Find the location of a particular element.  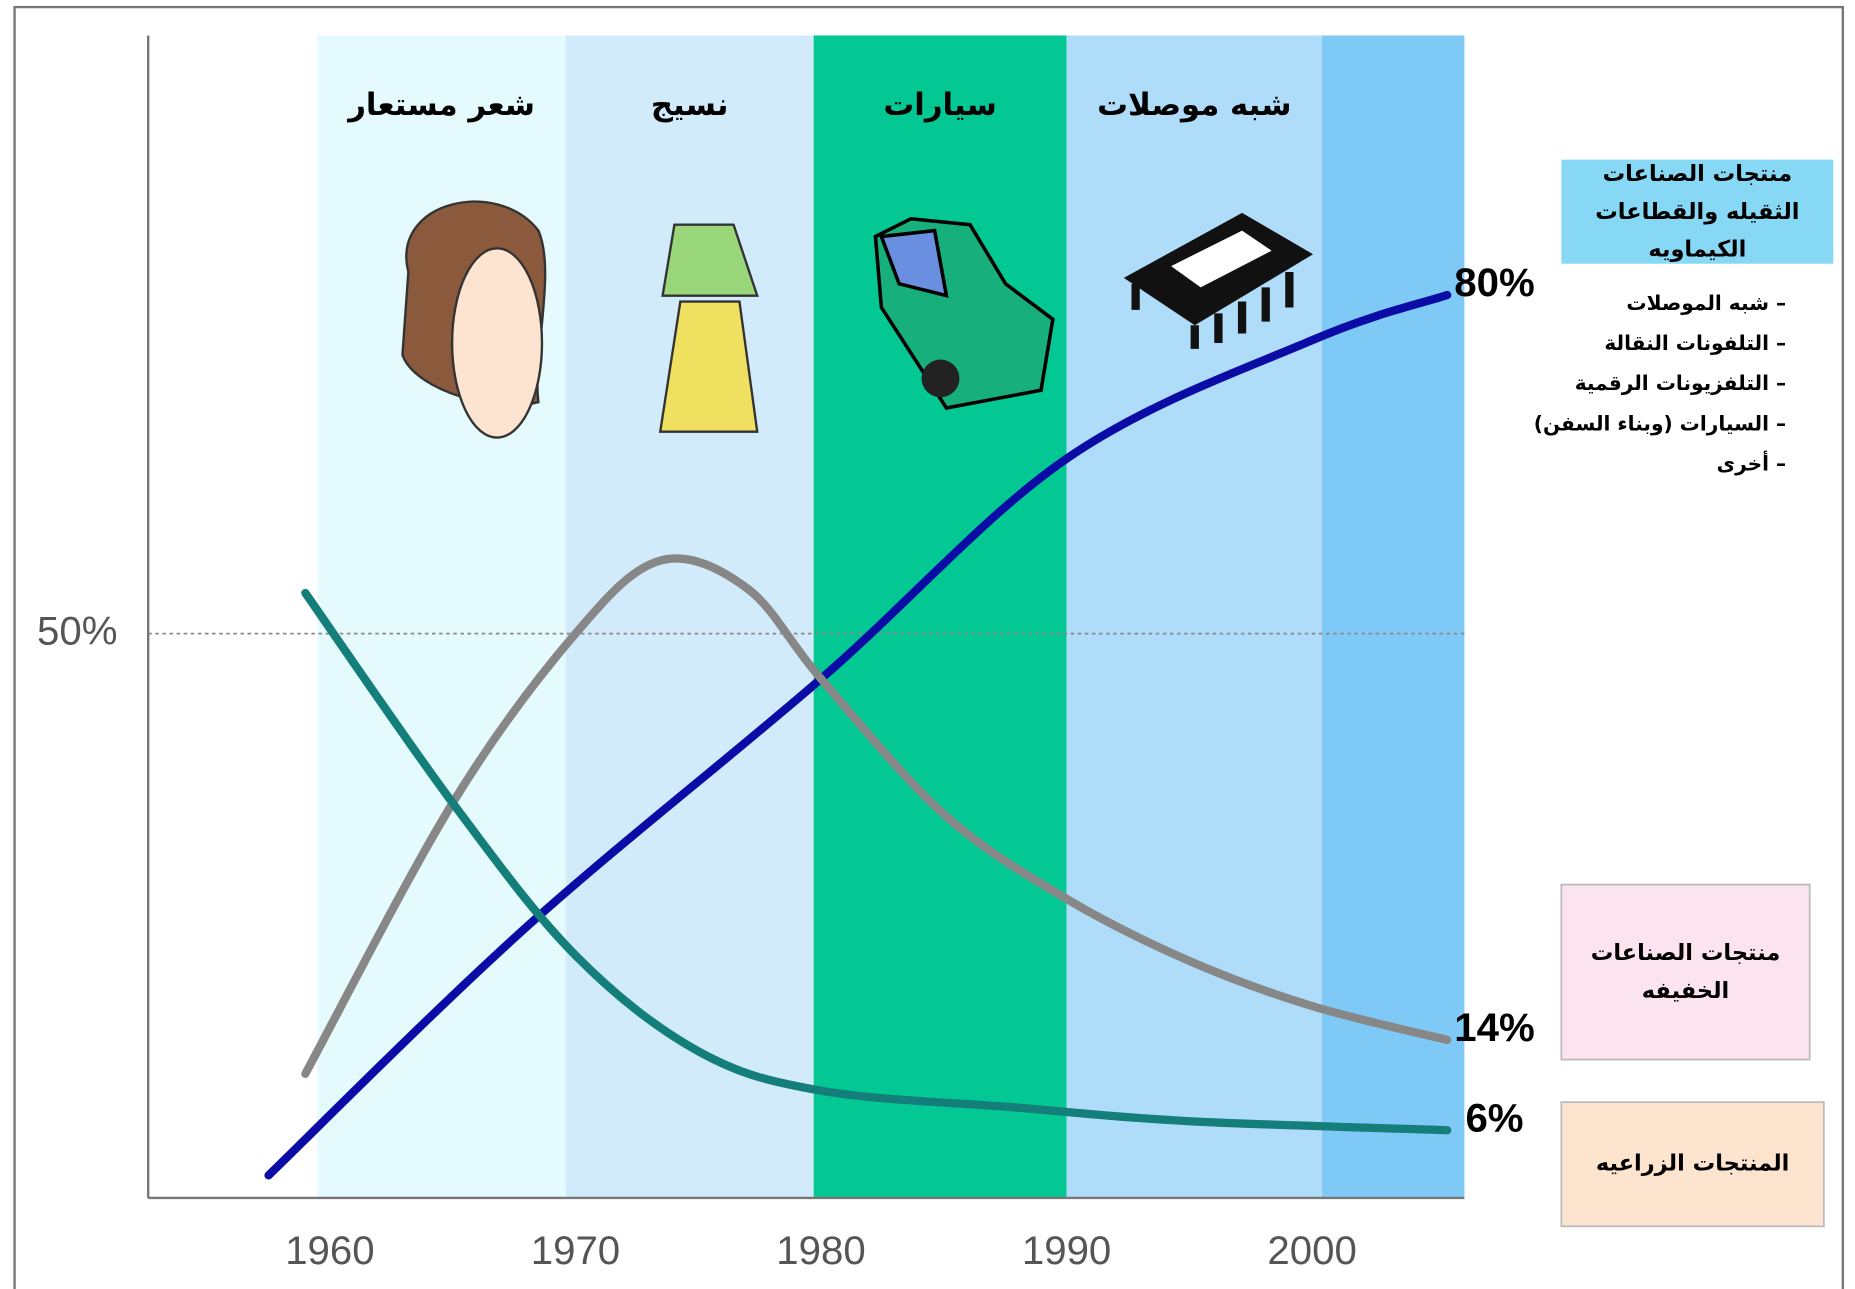

legend-text-box: منتجات الصناعات الخفيفه is located at coordinates (1685, 972).